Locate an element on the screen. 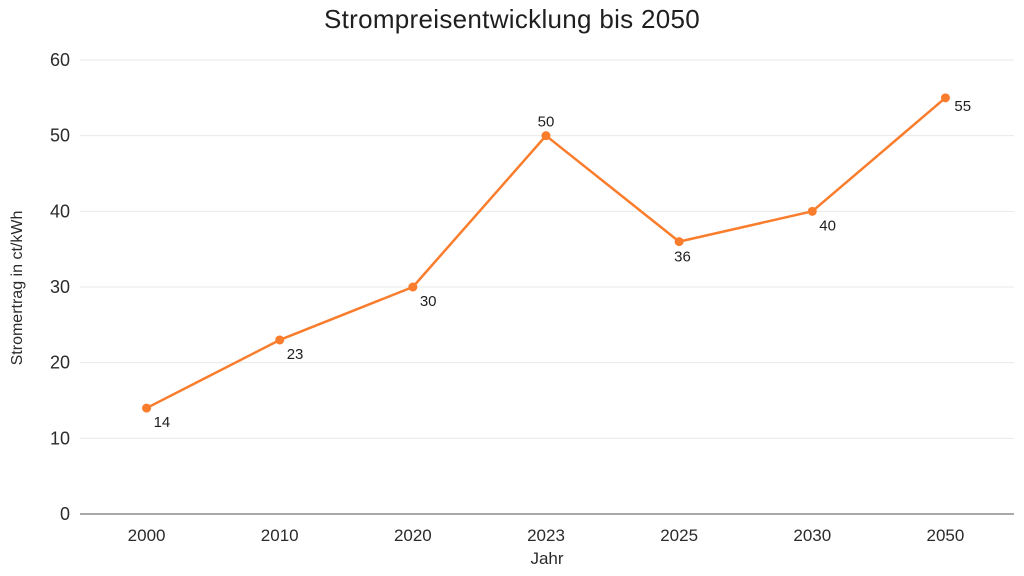  data-point-label: 36 is located at coordinates (682, 257).